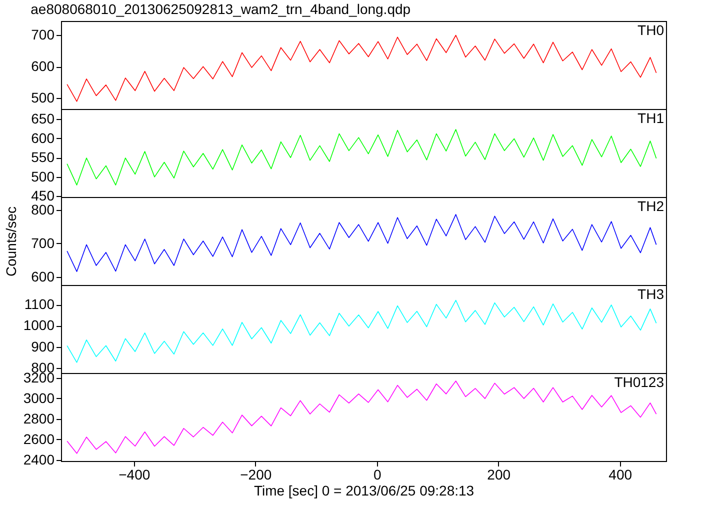 Image resolution: width=717 pixels, height=516 pixels. Describe the element at coordinates (651, 294) in the screenshot. I see `series-label: TH3` at that location.